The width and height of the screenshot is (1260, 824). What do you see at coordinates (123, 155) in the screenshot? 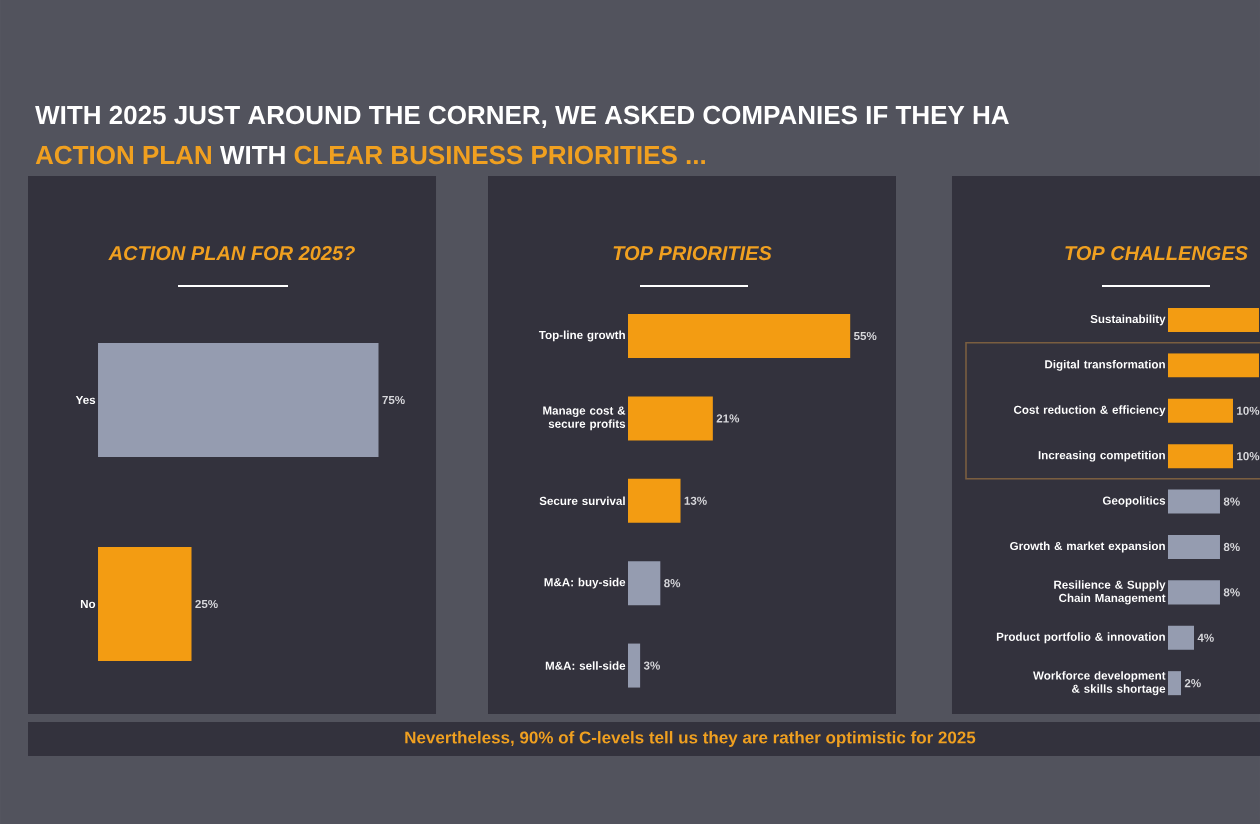
I see `text: ACTION PLAN` at bounding box center [123, 155].